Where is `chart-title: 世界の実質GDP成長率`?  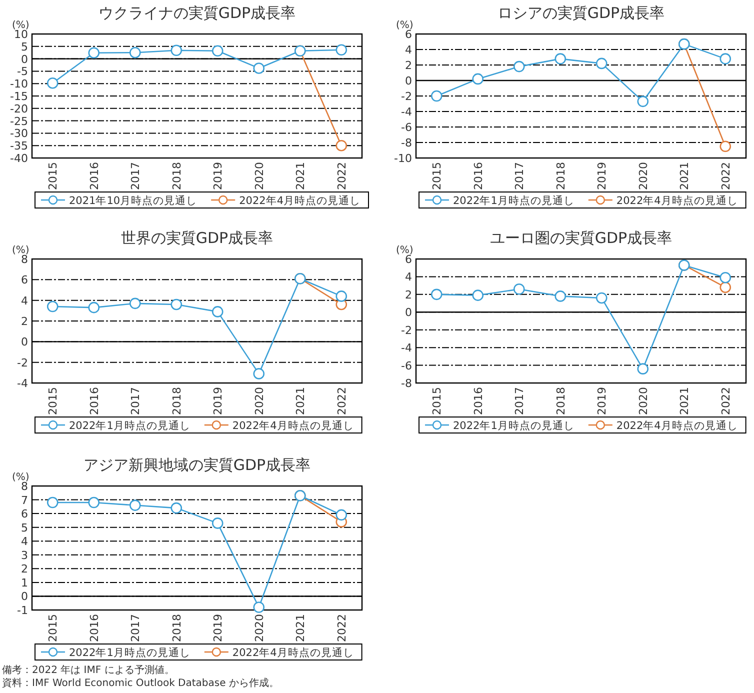 chart-title: 世界の実質GDP成長率 is located at coordinates (197, 238).